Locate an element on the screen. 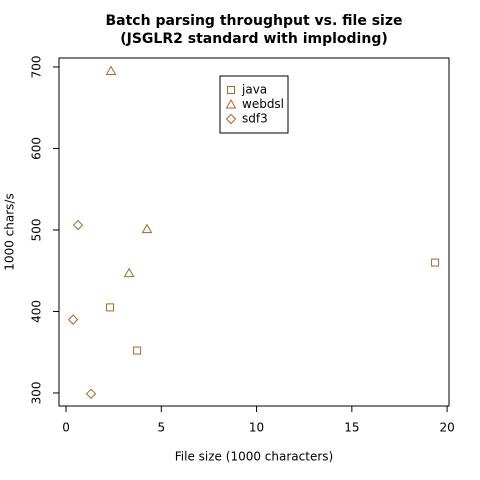 The width and height of the screenshot is (480, 480). x-tick-label: 10 is located at coordinates (256, 428).